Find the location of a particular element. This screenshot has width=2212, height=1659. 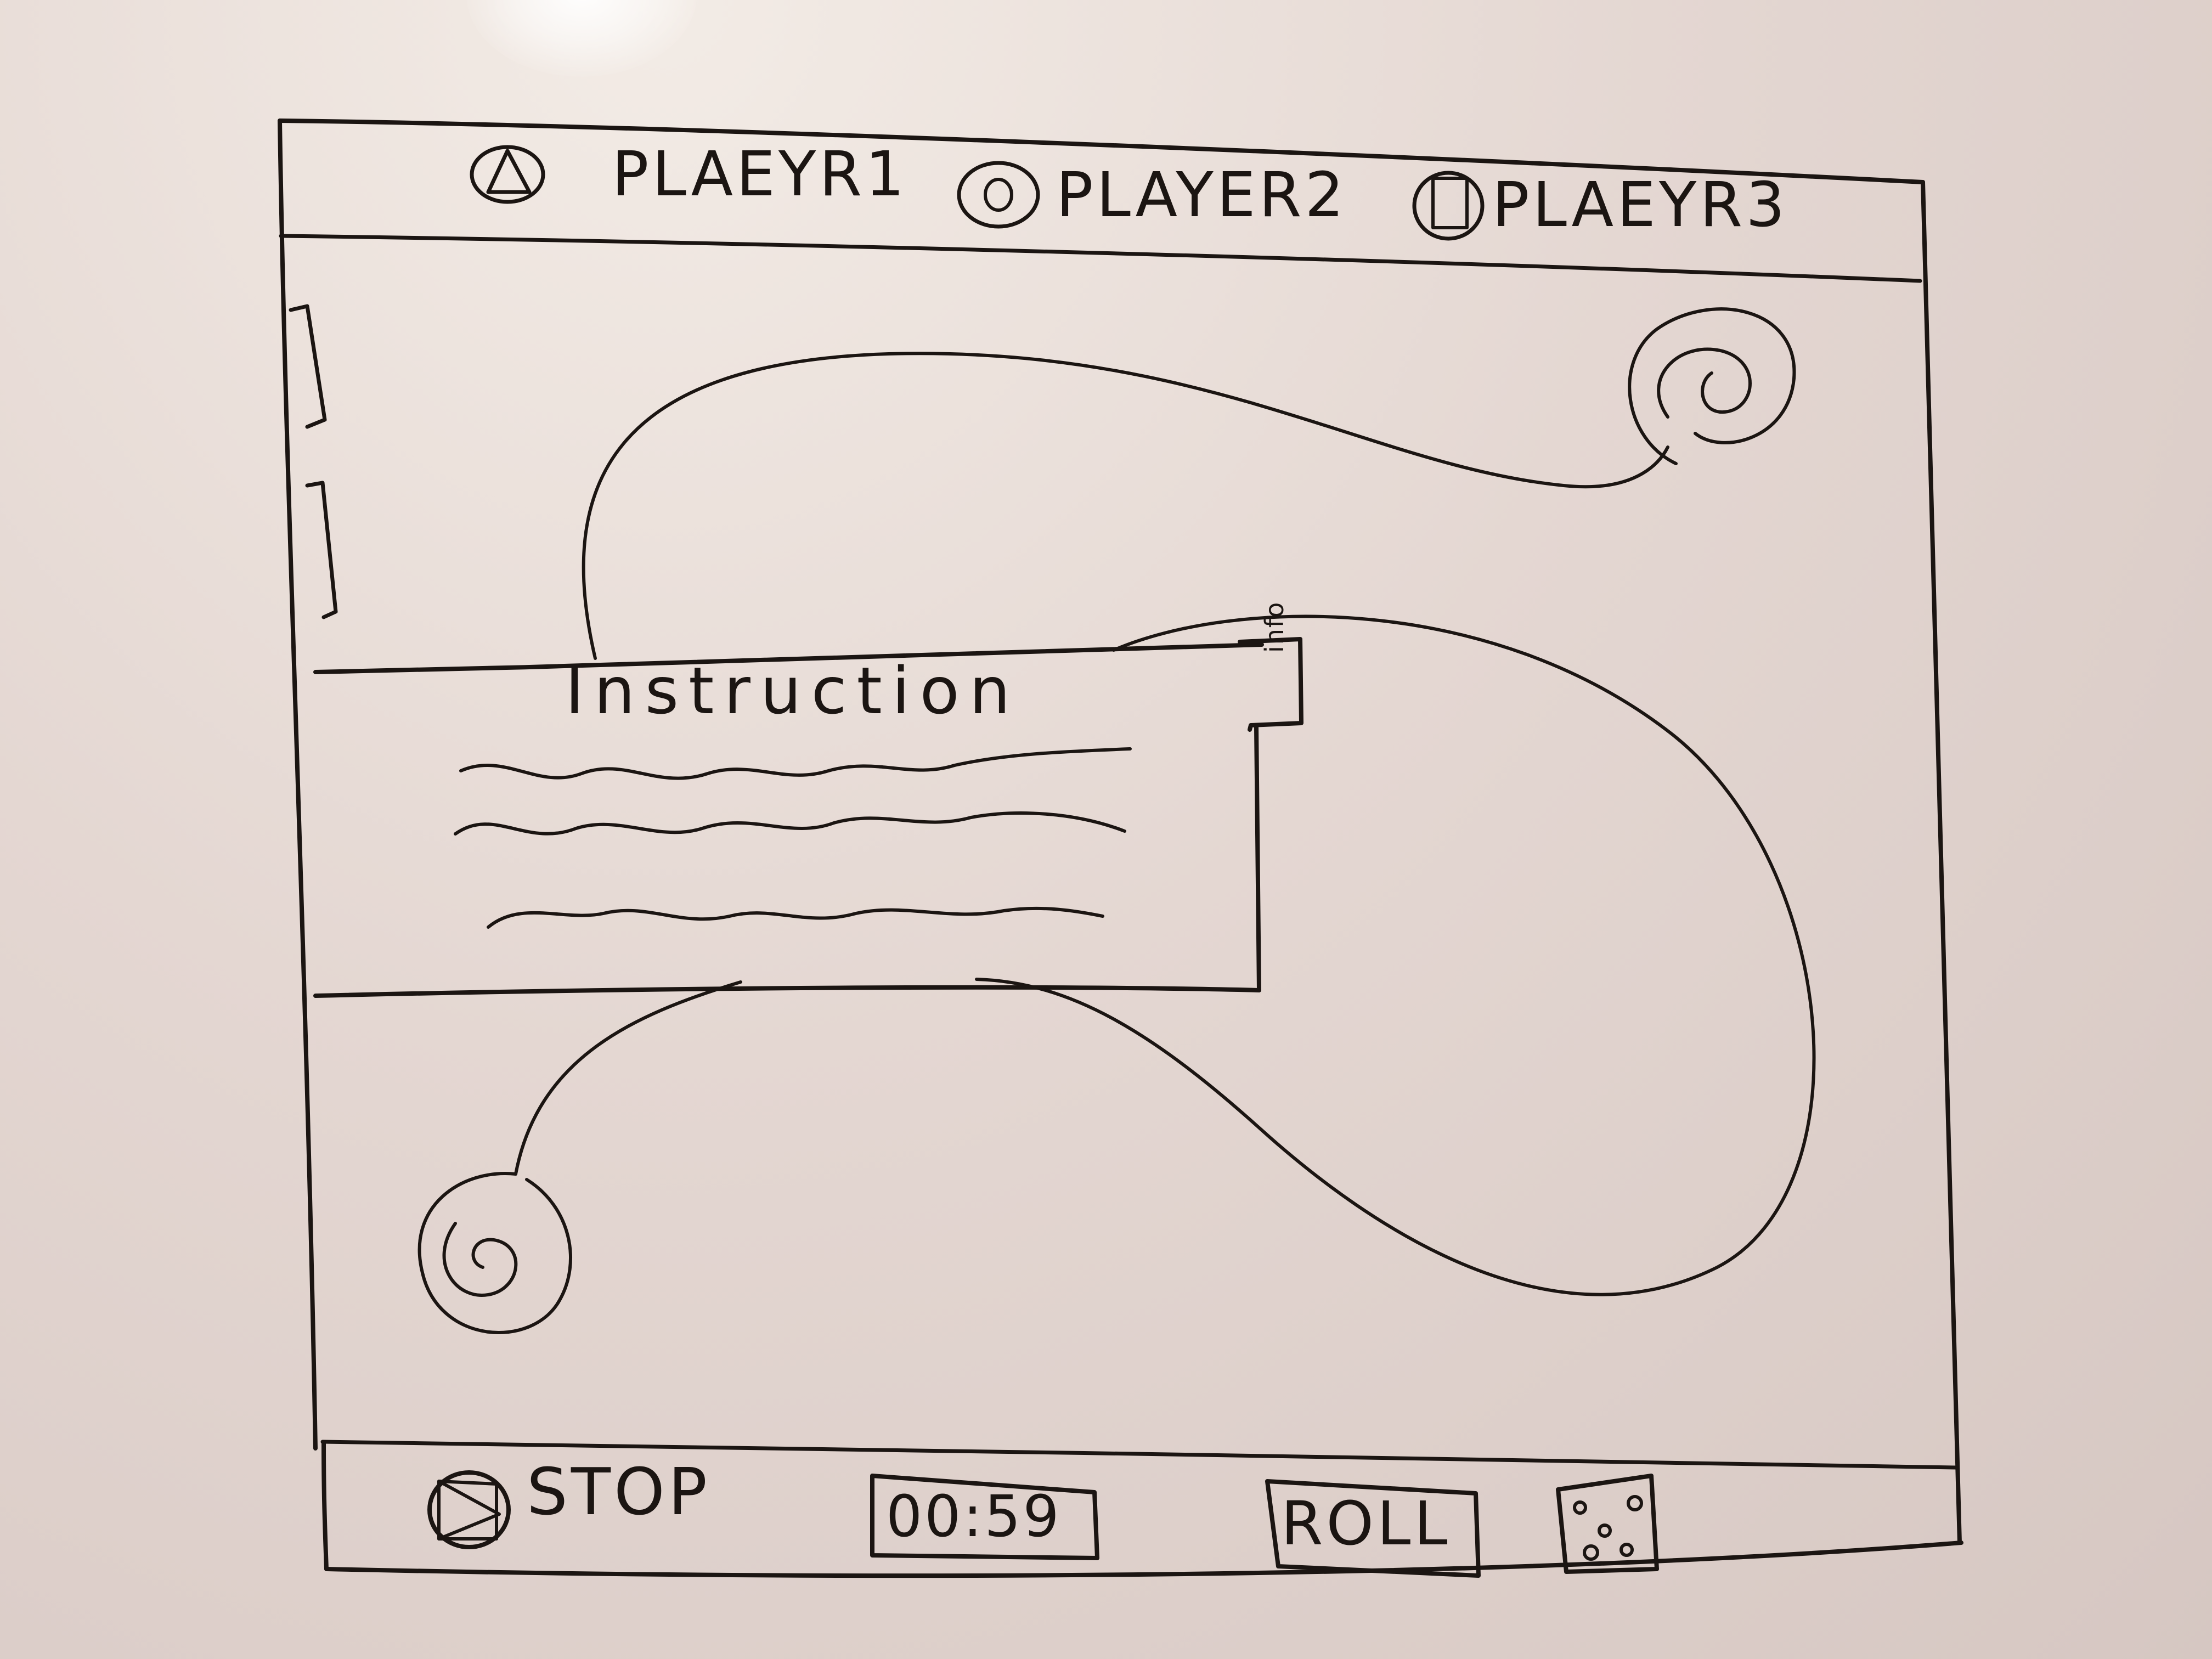

player-3-slot is located at coordinates (1607, 211).